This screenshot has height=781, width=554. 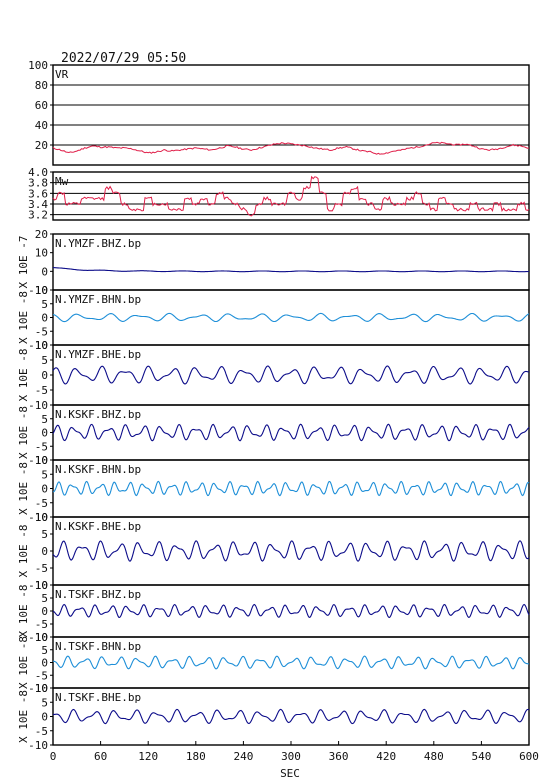 I want to click on x-tick-label: 60, so click(x=100, y=756).